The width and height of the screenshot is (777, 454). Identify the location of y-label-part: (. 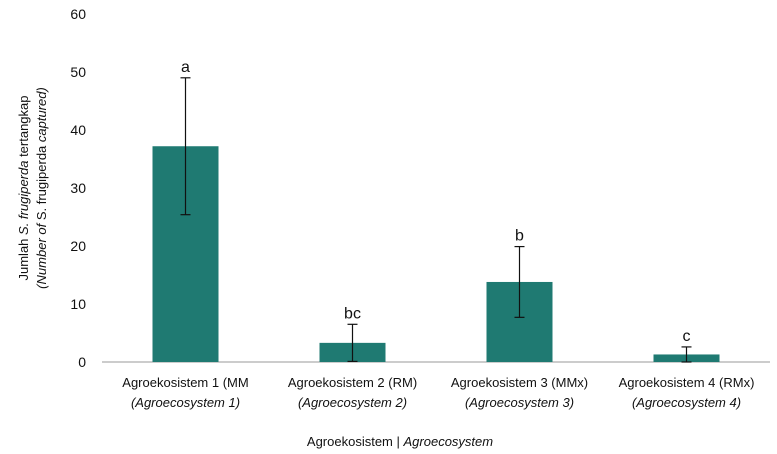
(41, 286).